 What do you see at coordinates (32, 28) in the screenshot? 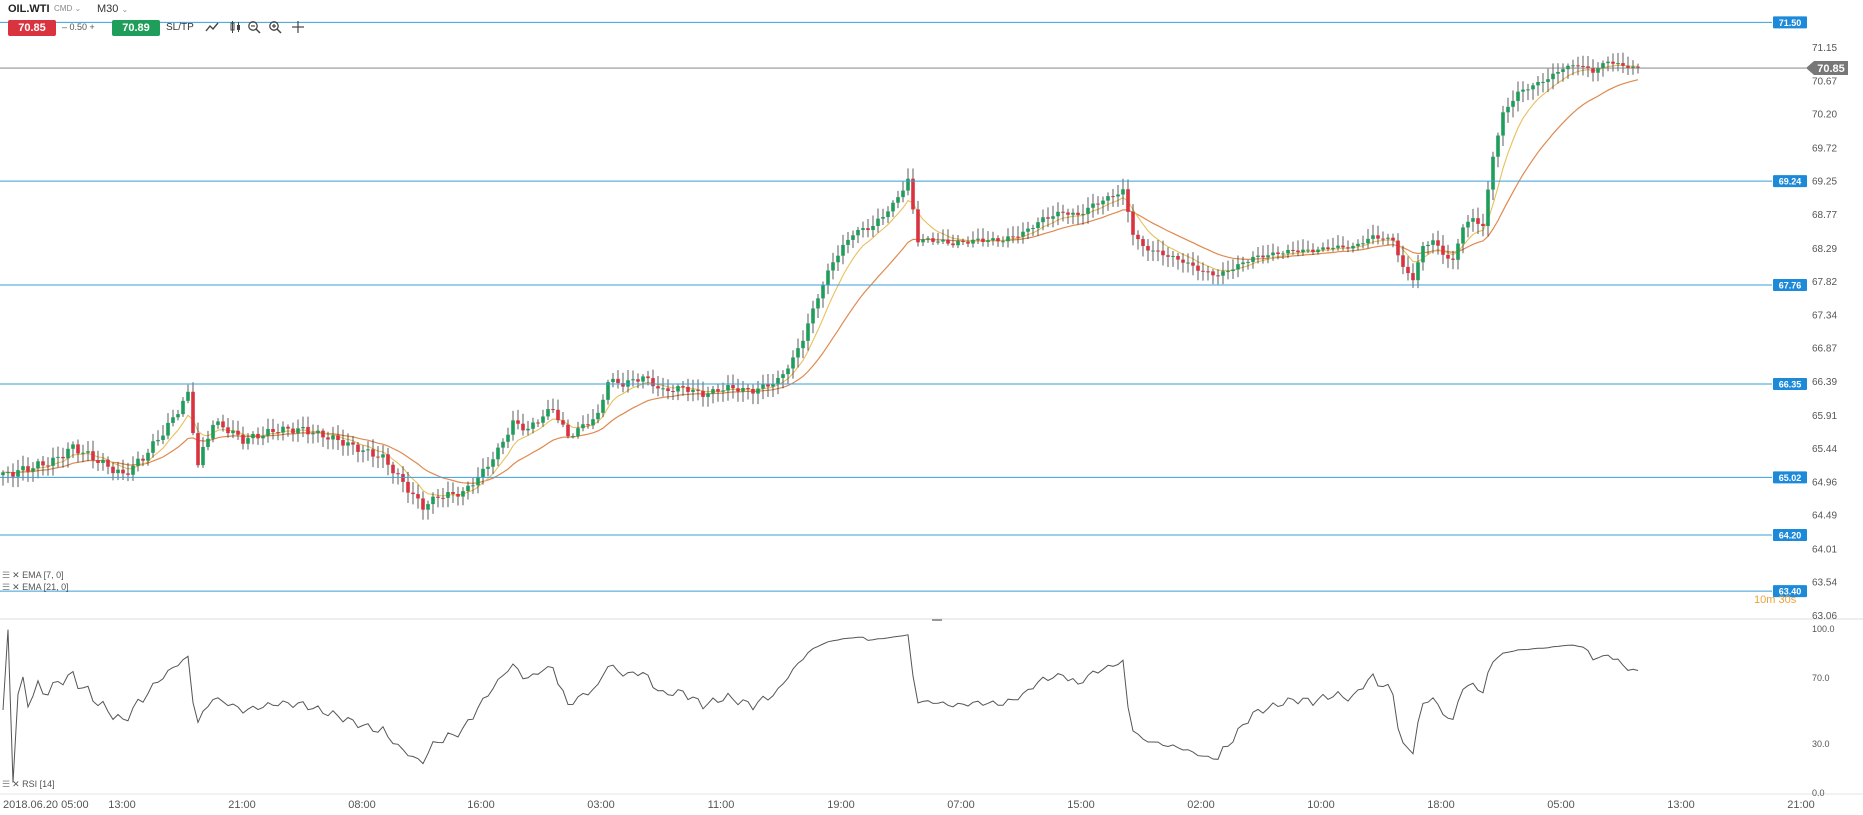
I see `sell-button: 70.85` at bounding box center [32, 28].